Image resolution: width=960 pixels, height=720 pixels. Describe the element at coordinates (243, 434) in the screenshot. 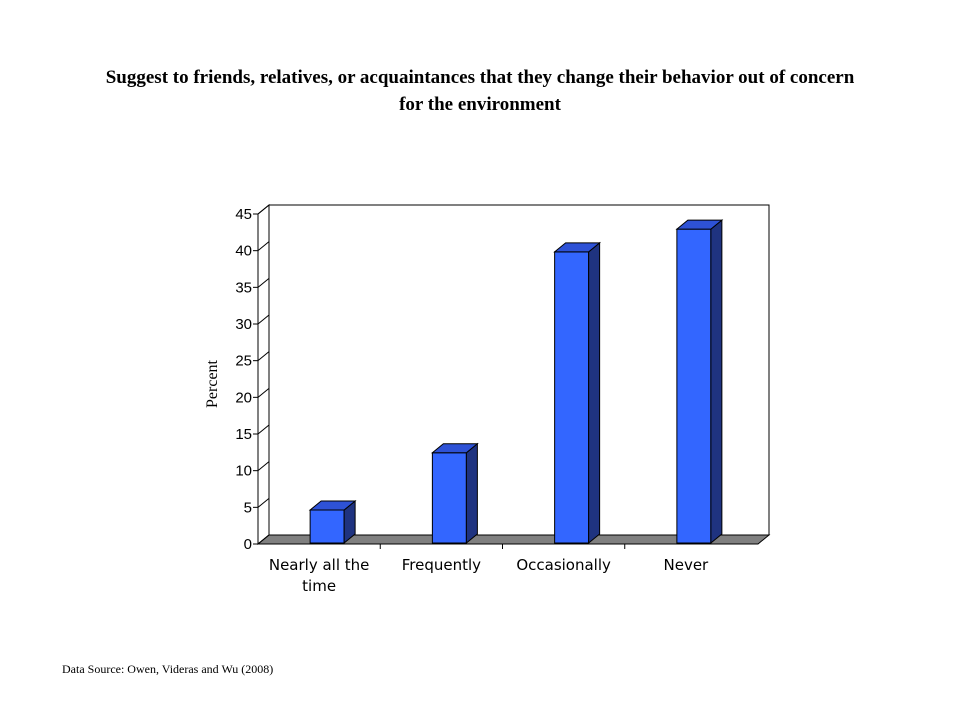

I see `y-tick-label: 15` at that location.